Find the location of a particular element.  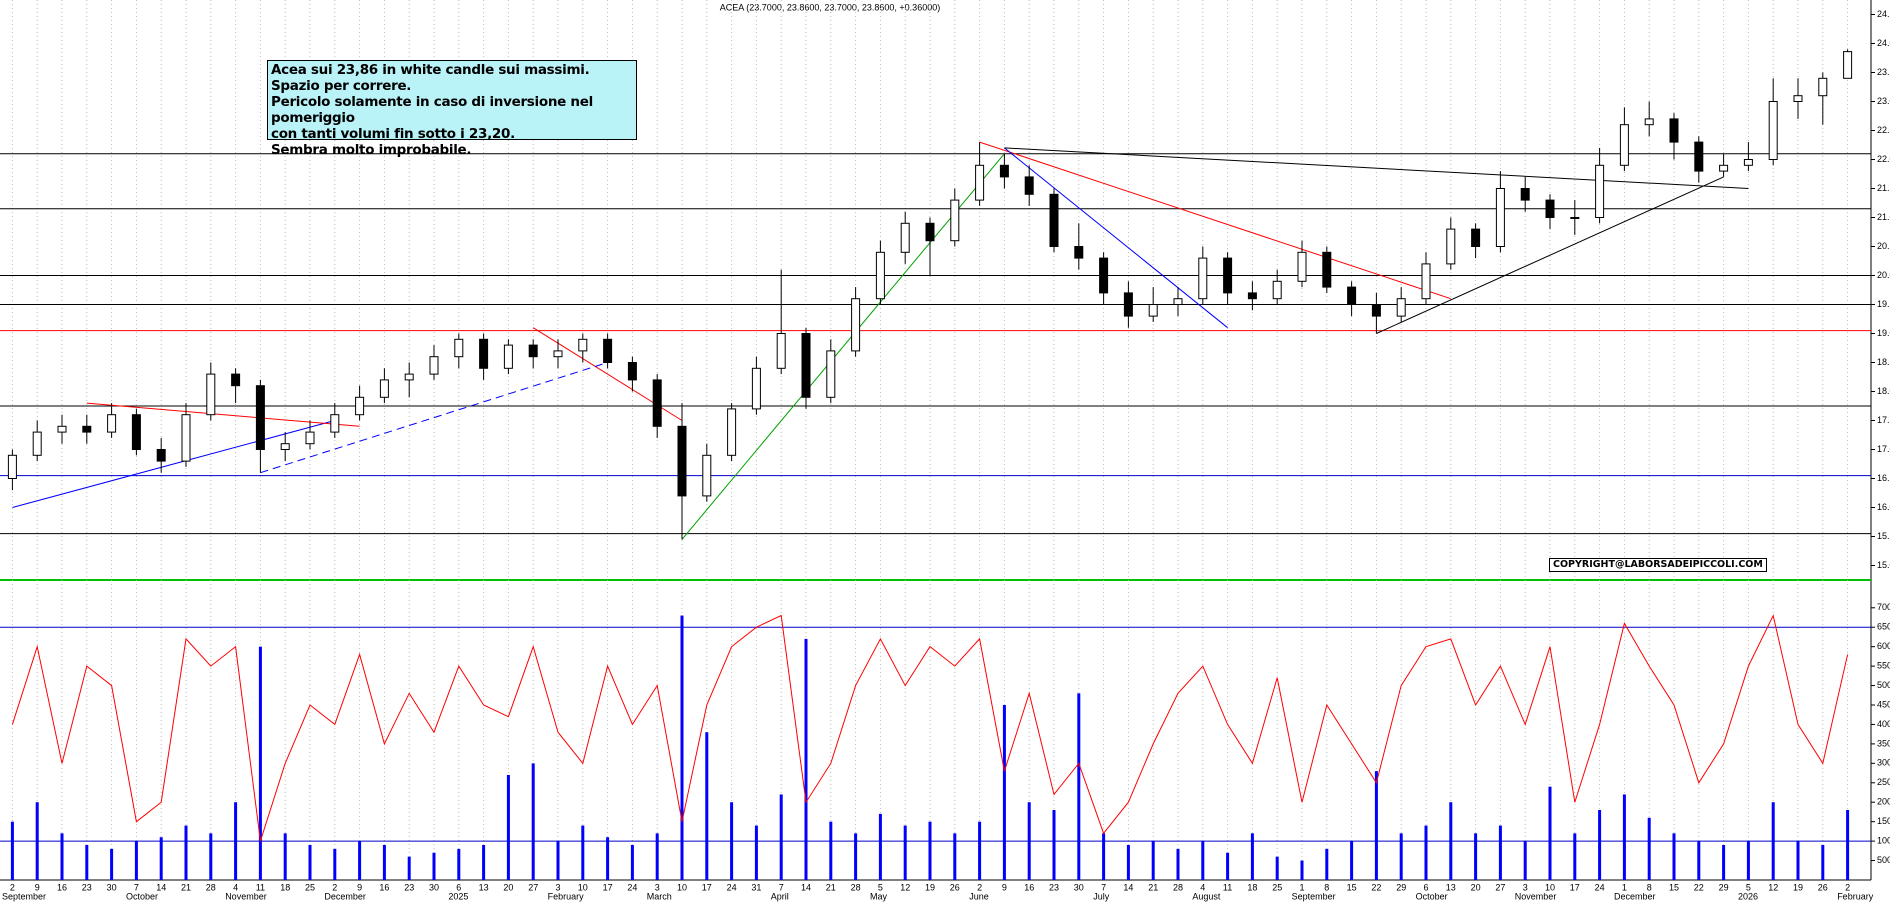

x-tick-label: 26 is located at coordinates (955, 887).